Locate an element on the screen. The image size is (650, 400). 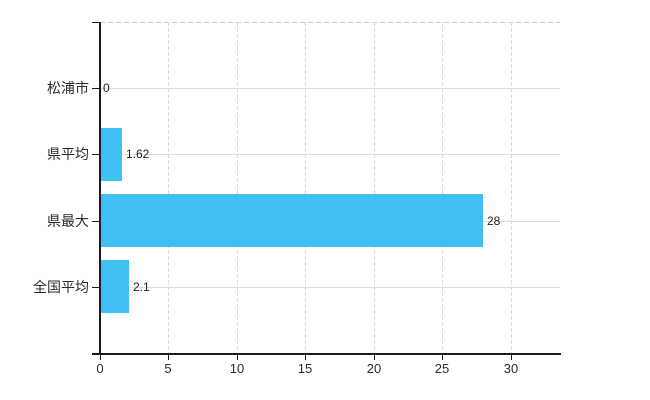
x-tick-label: 5 is located at coordinates (168, 368).